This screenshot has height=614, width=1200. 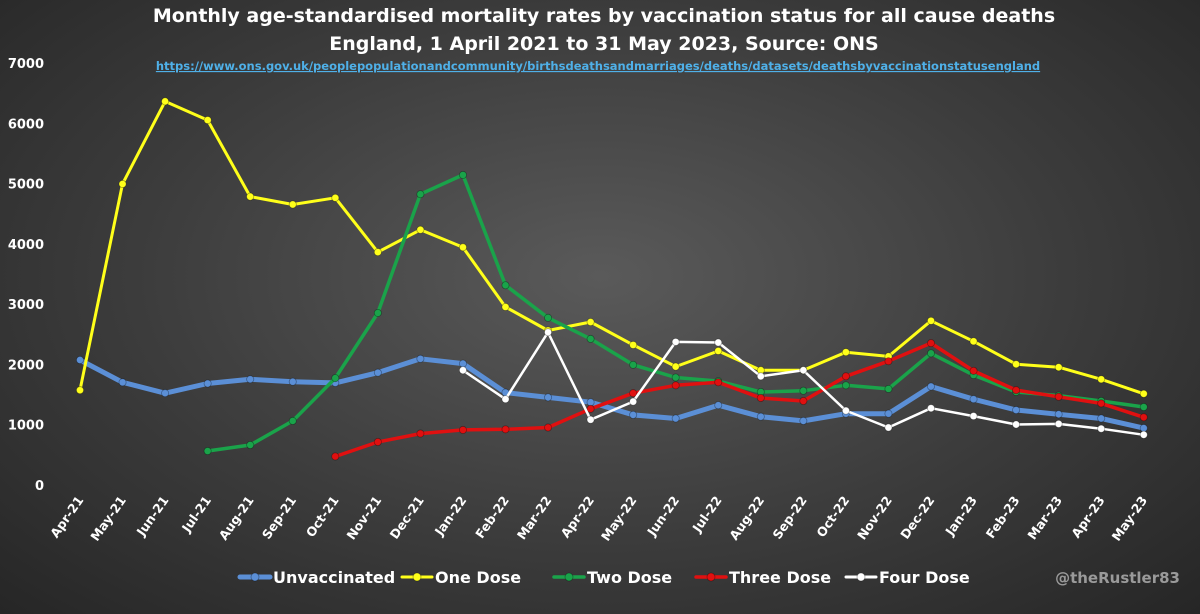 I want to click on y-tick-label: 2000, so click(x=26, y=365).